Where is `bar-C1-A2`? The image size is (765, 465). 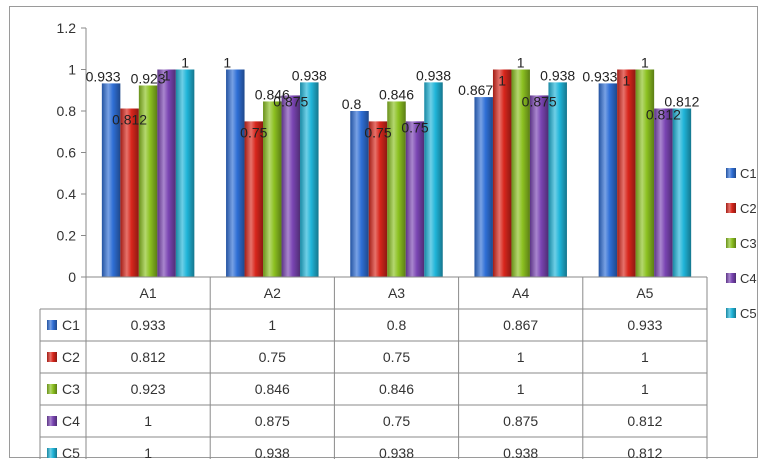
bar-C1-A2 is located at coordinates (235, 173).